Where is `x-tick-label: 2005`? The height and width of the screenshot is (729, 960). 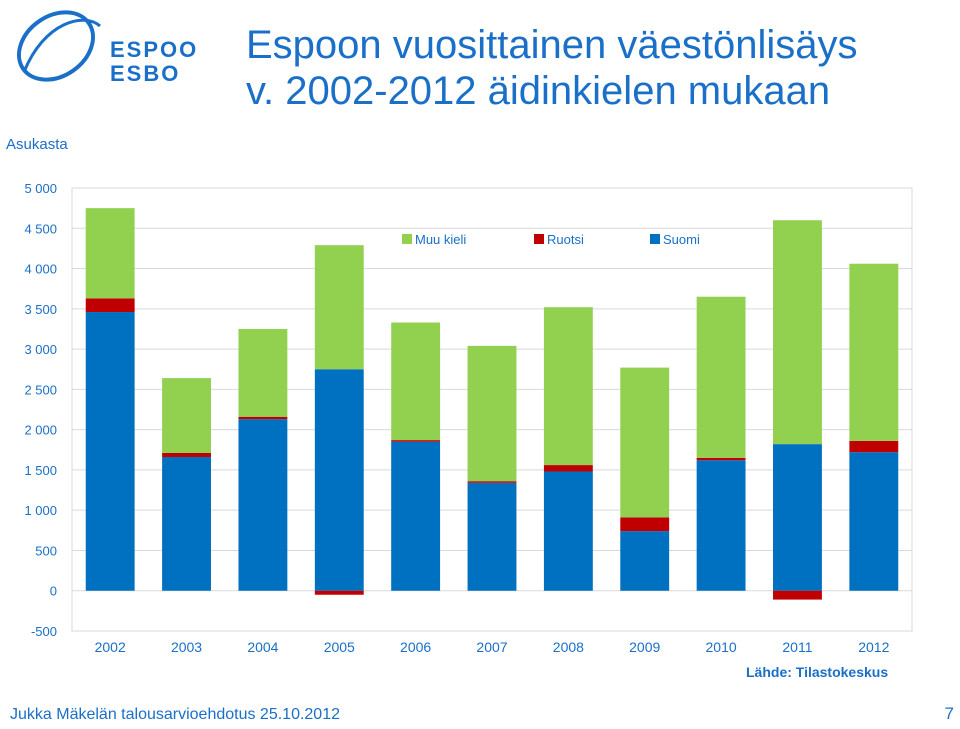 x-tick-label: 2005 is located at coordinates (339, 647).